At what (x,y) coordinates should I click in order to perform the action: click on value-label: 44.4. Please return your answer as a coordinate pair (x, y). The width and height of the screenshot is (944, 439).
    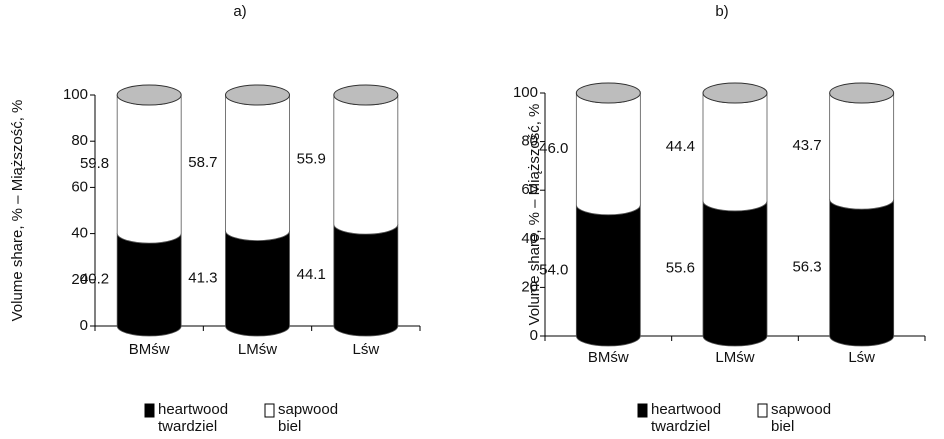
    Looking at the image, I should click on (680, 146).